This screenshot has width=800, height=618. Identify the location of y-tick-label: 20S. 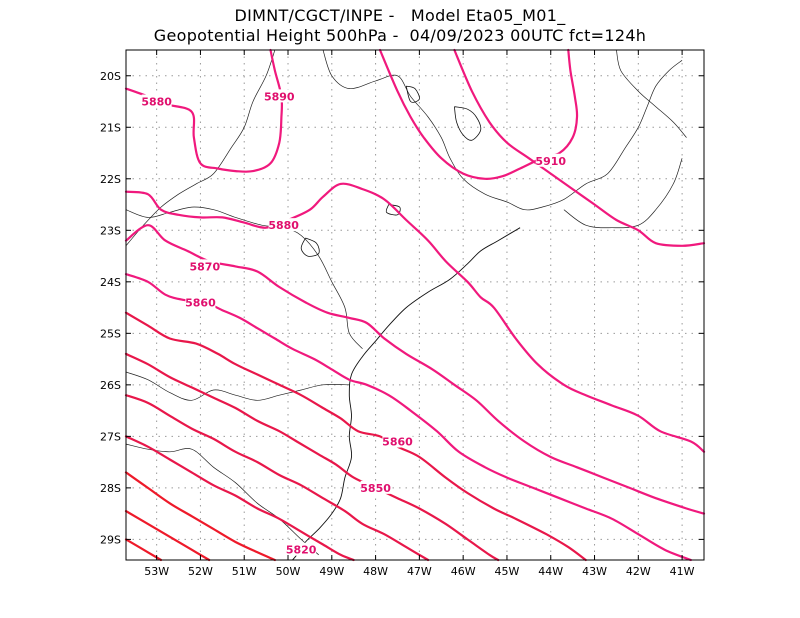
(110, 76).